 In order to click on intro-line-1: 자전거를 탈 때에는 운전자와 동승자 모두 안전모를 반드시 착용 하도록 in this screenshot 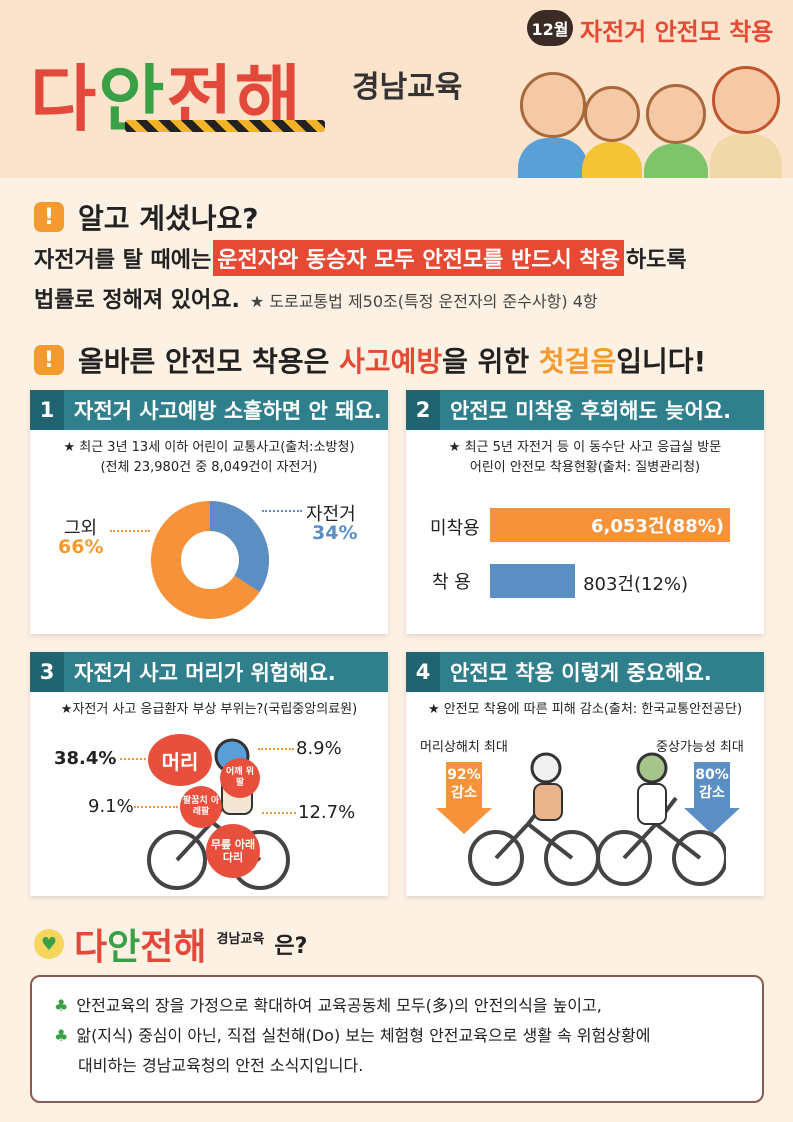, I will do `click(360, 258)`.